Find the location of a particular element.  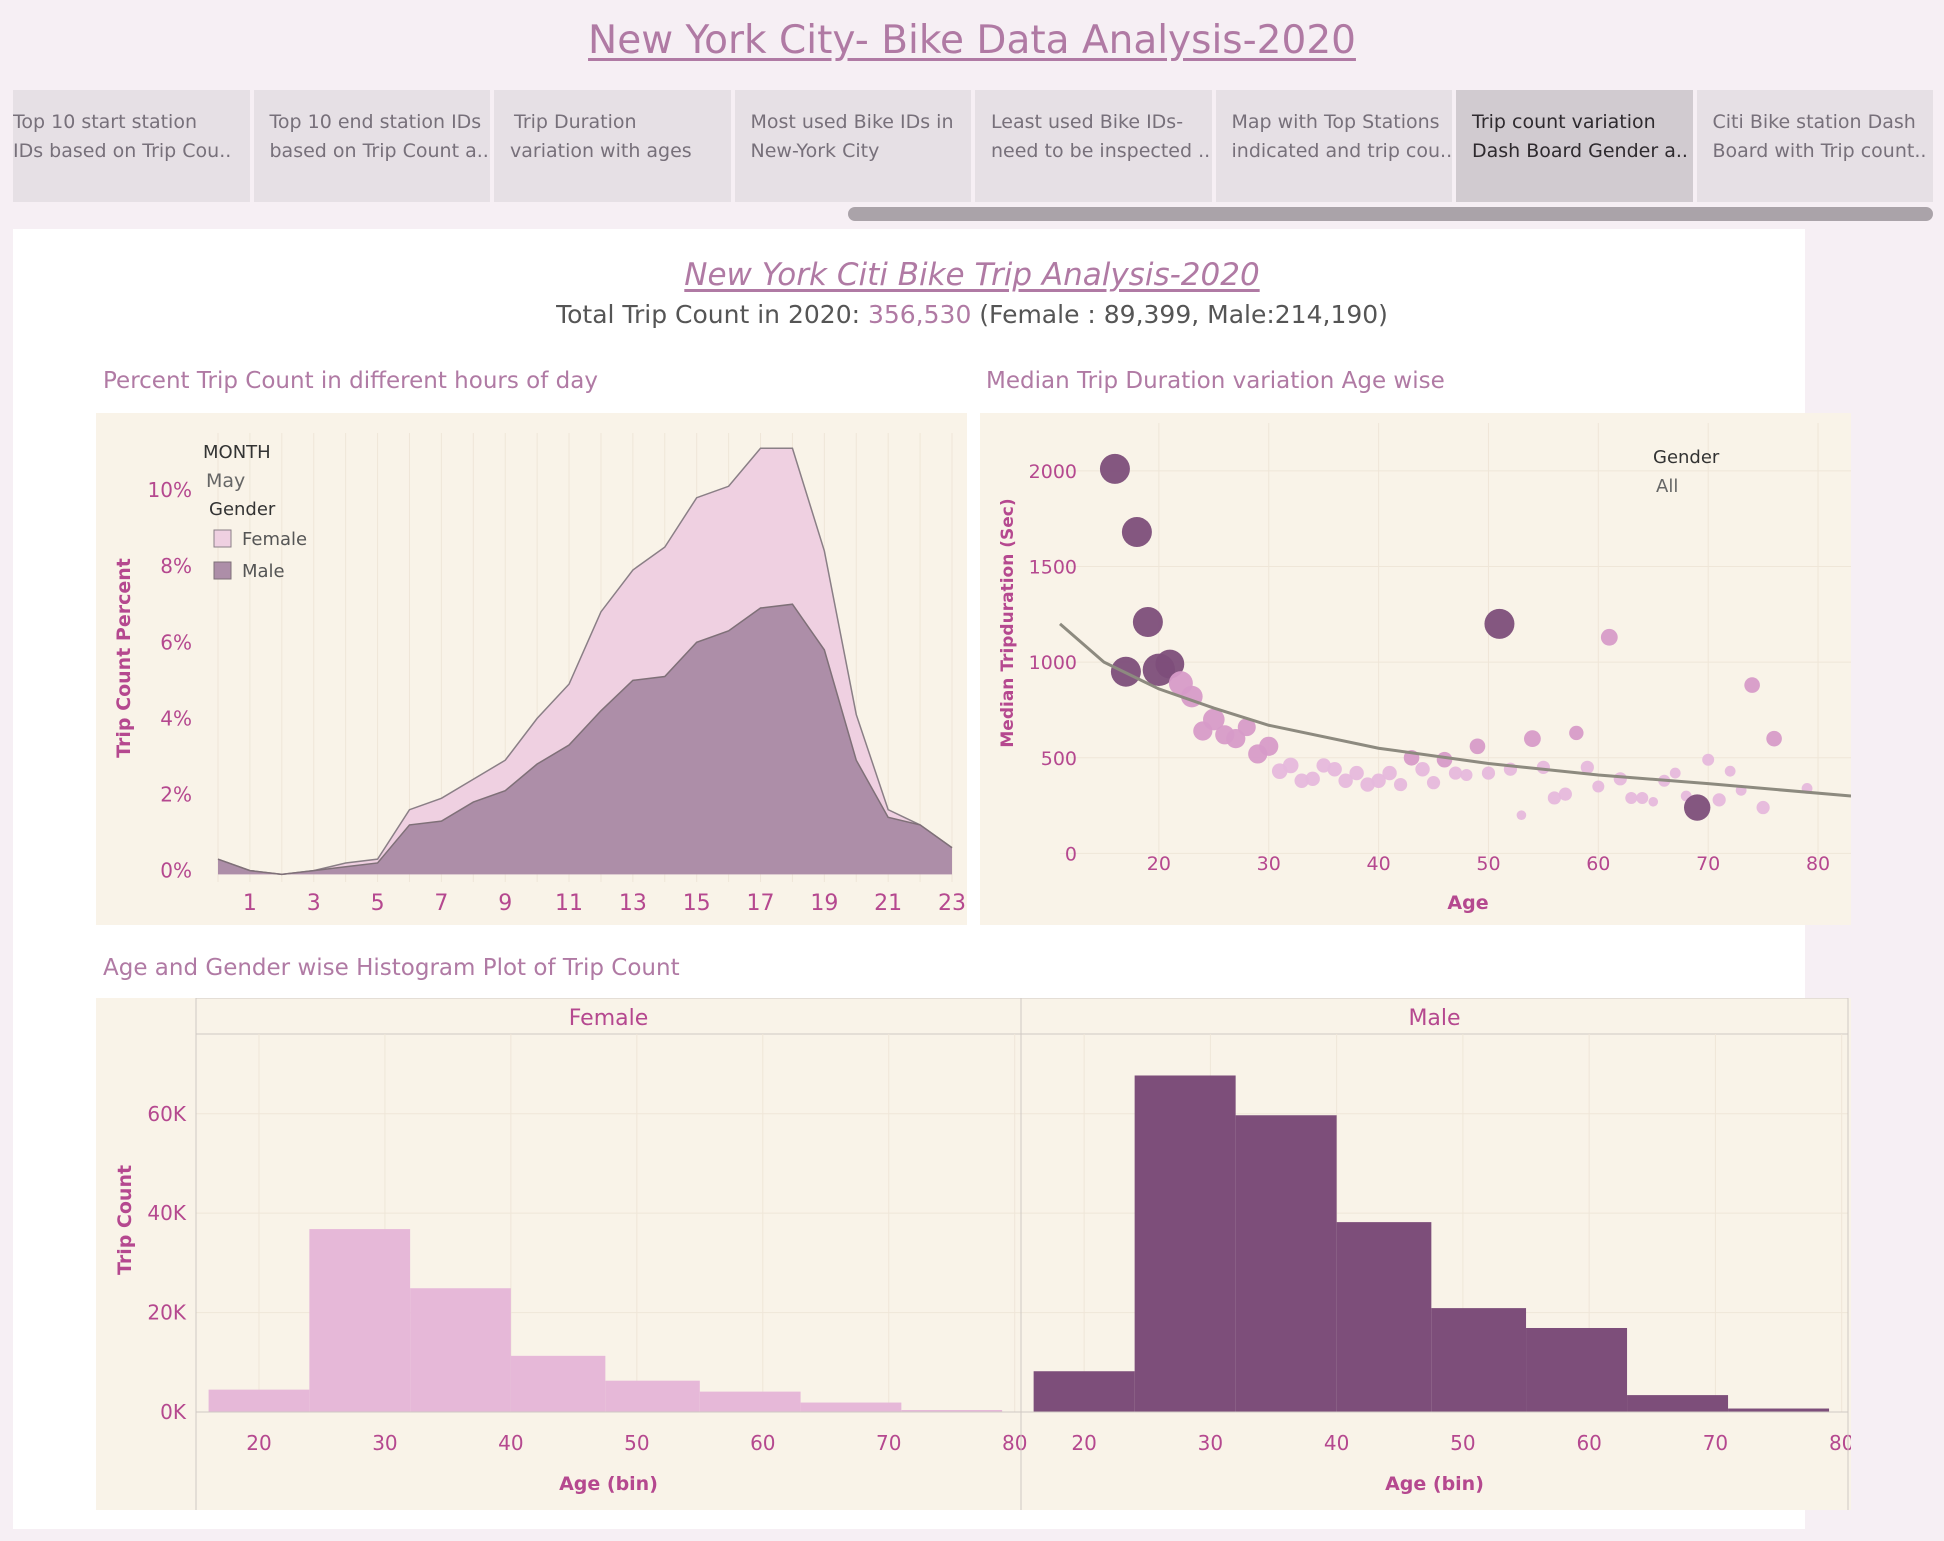

tabs-scrollbar is located at coordinates (1390, 214).